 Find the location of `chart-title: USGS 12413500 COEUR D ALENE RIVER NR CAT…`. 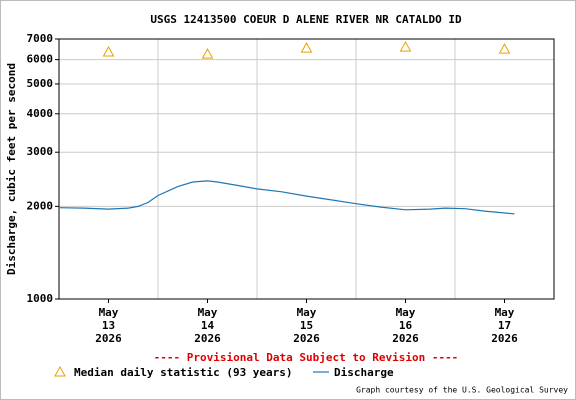

chart-title: USGS 12413500 COEUR D ALENE RIVER NR CAT… is located at coordinates (306, 19).